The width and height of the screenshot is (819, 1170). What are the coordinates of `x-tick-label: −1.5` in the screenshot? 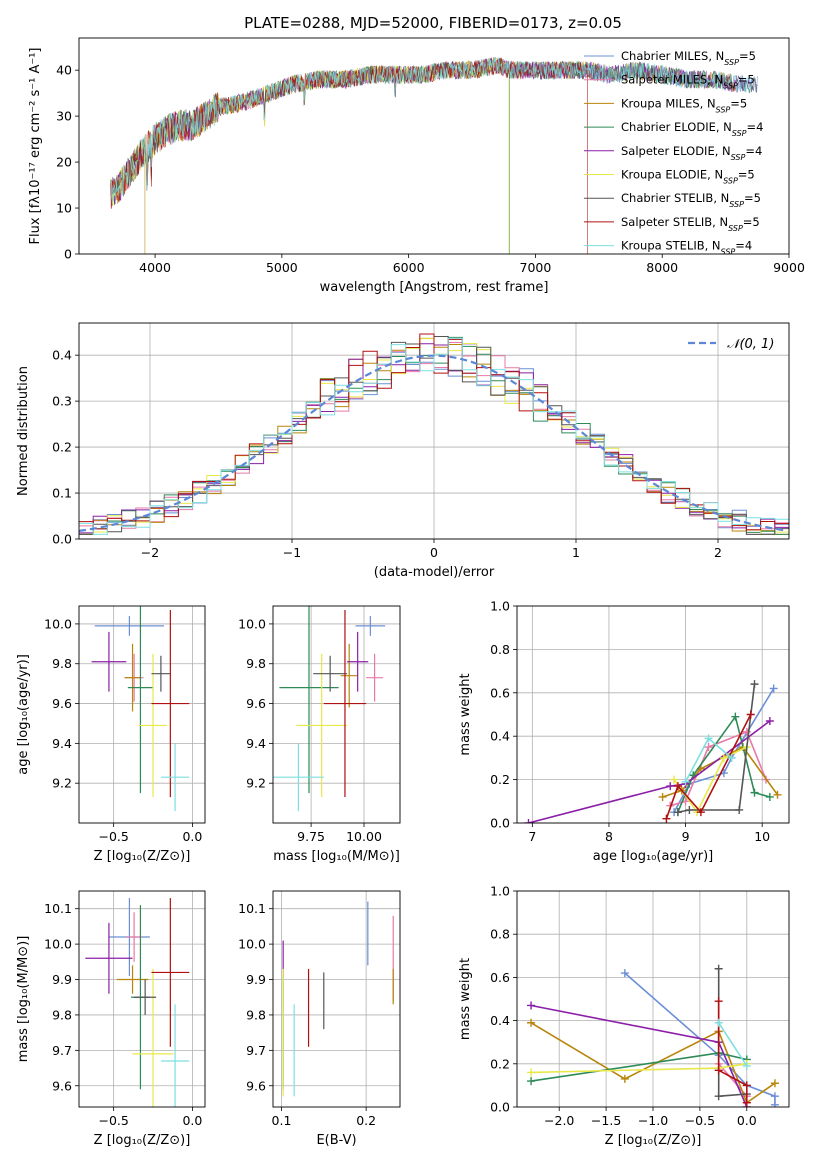 It's located at (606, 1120).